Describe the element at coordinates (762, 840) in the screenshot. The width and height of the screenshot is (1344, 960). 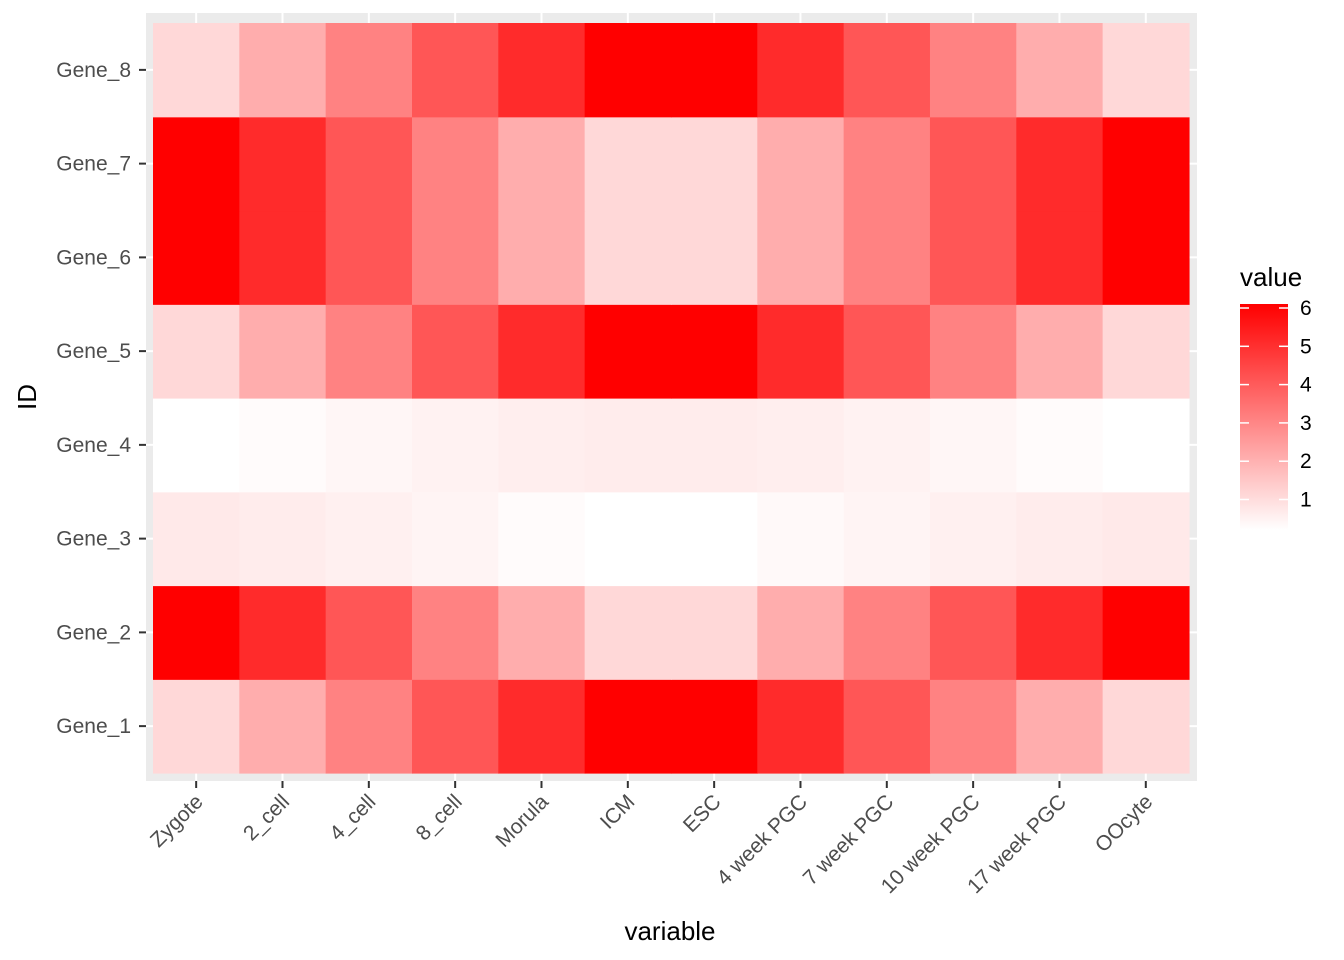
I see `x-tick-label: 4 week PGC` at that location.